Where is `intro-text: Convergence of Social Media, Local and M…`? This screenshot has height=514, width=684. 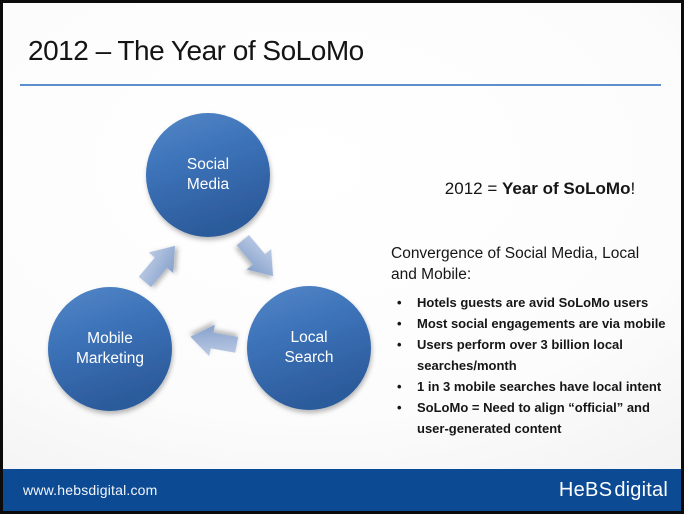 intro-text: Convergence of Social Media, Local and M… is located at coordinates (515, 264).